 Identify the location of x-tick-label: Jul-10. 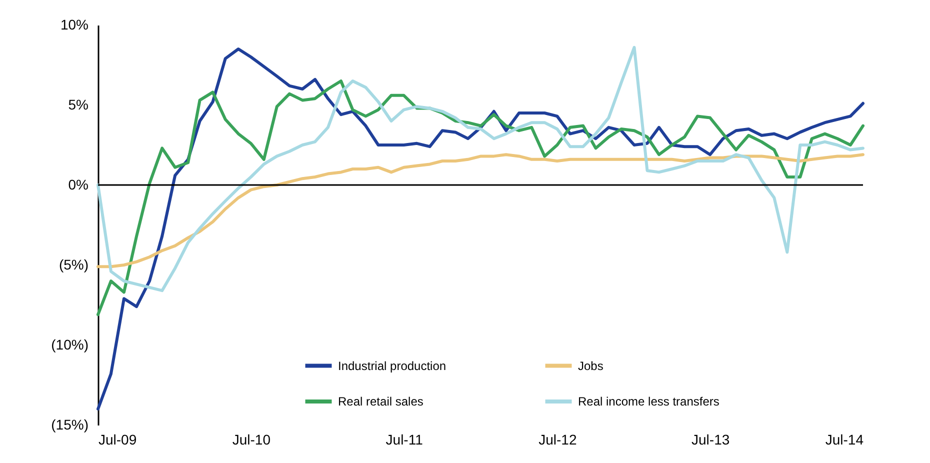
(251, 440).